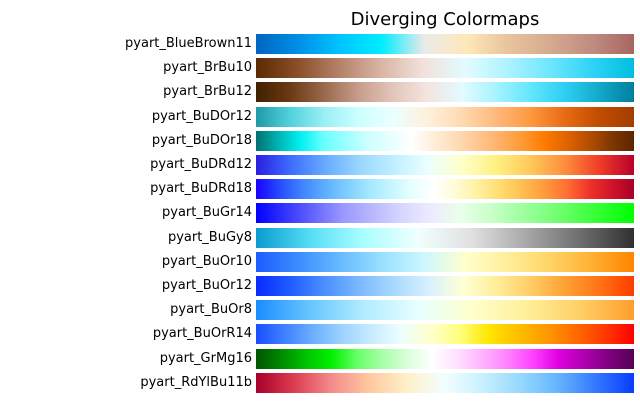 This screenshot has width=640, height=410. What do you see at coordinates (196, 382) in the screenshot?
I see `colormap-label: pyart_RdYlBu11b` at bounding box center [196, 382].